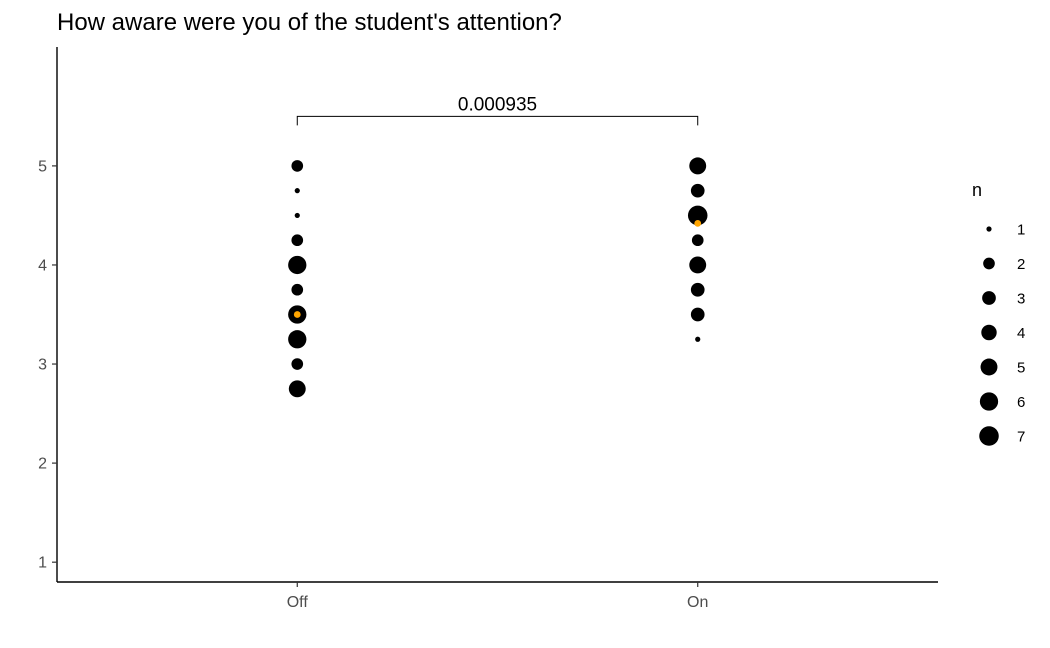 The width and height of the screenshot is (1050, 648). What do you see at coordinates (42, 265) in the screenshot?
I see `y-tick-label: 4` at bounding box center [42, 265].